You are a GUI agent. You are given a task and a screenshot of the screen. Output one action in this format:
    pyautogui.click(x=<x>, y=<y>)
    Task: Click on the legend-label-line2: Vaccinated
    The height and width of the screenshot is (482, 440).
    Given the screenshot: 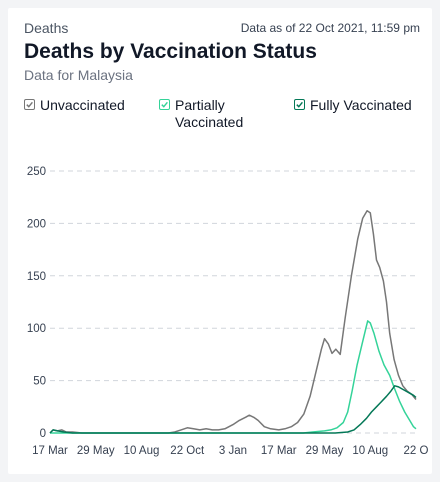 What is the action you would take?
    pyautogui.click(x=209, y=122)
    